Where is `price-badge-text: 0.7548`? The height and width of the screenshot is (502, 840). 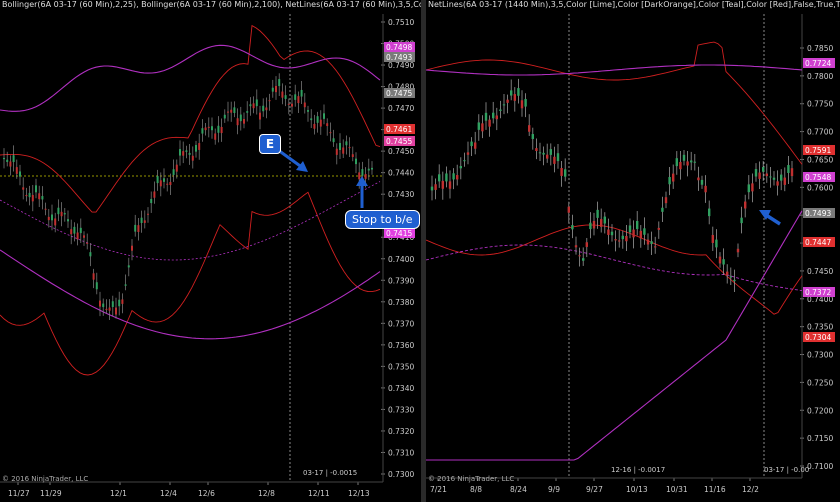
price-badge-text: 0.7548 is located at coordinates (818, 177).